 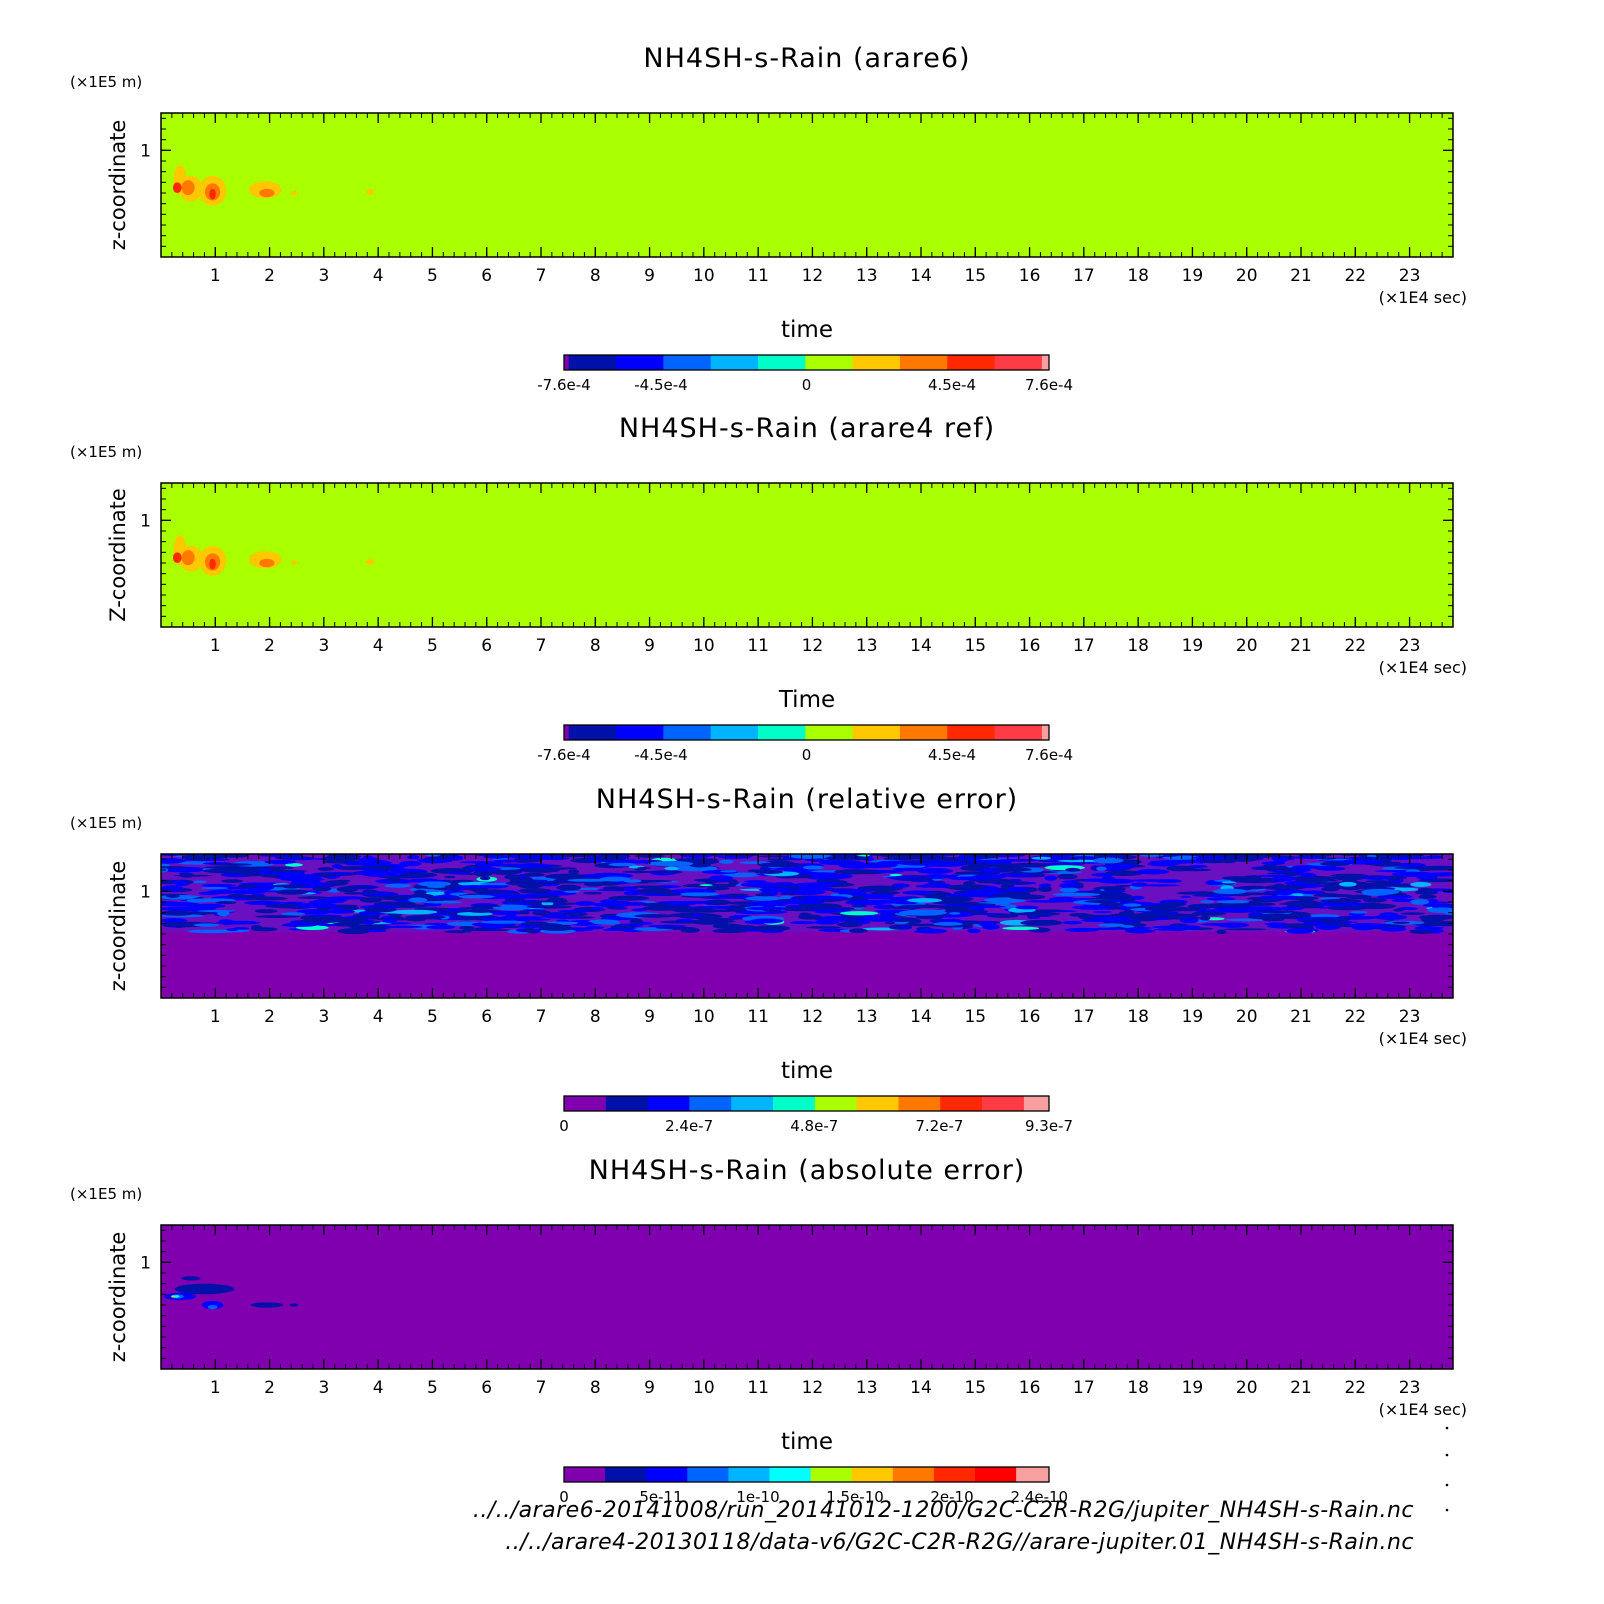 What do you see at coordinates (118, 1297) in the screenshot?
I see `y-axis-label: z-coordinate` at bounding box center [118, 1297].